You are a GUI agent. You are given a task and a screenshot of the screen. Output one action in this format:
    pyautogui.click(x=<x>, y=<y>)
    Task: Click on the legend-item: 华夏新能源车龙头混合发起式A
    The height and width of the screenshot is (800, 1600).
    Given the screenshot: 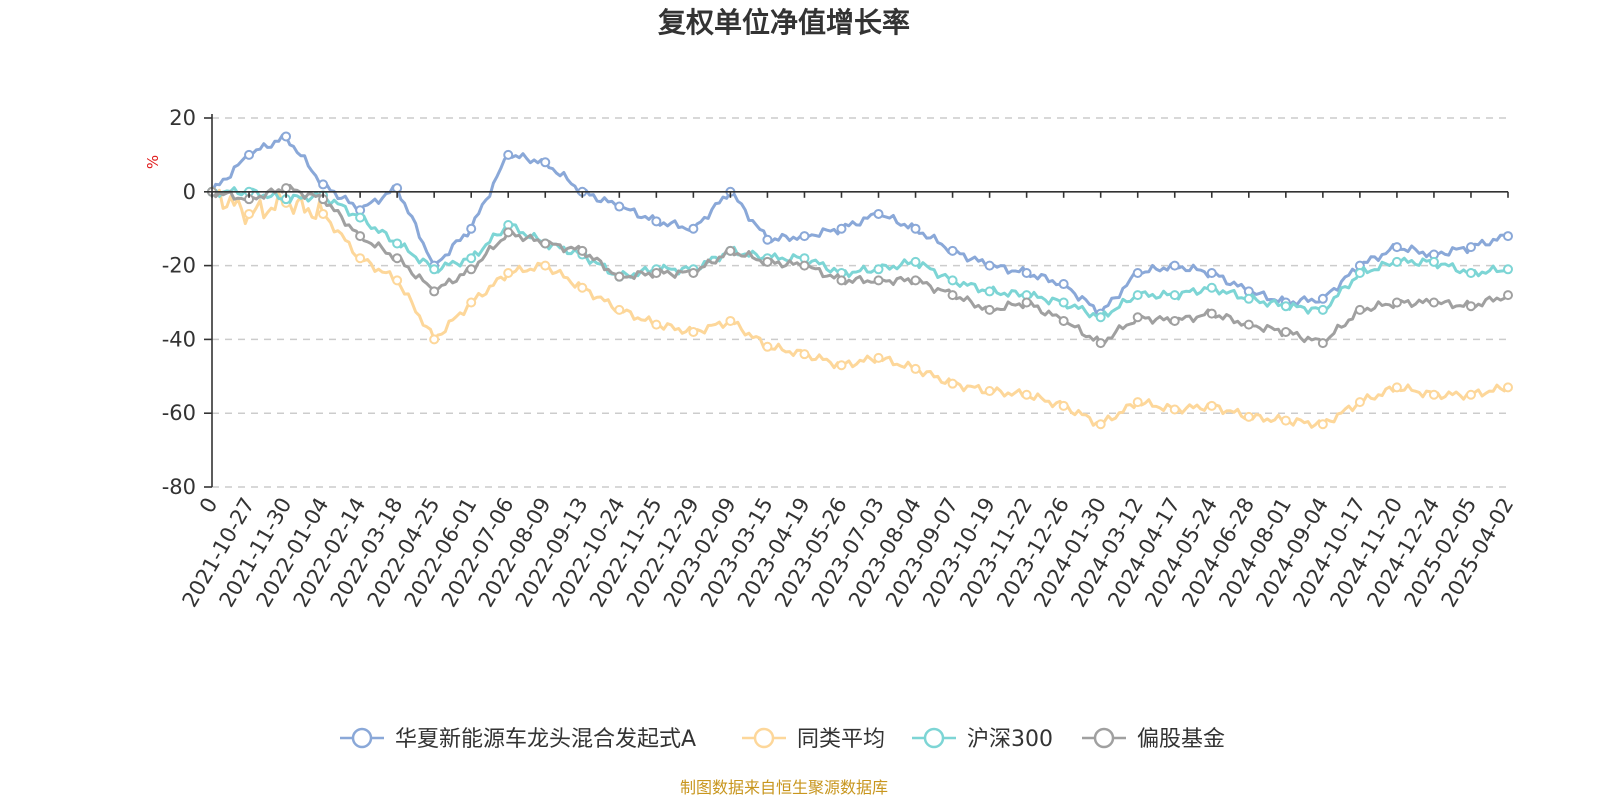 What is the action you would take?
    pyautogui.click(x=518, y=739)
    